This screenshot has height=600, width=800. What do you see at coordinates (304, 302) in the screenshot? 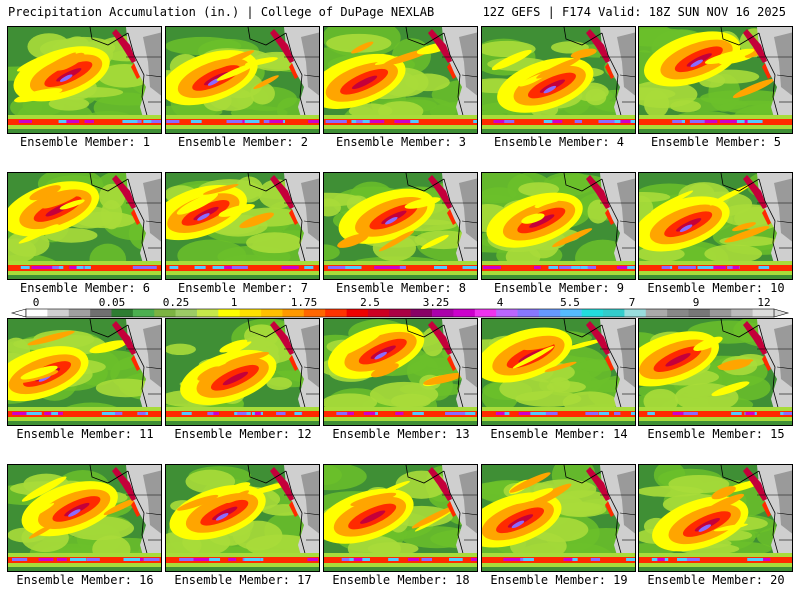
I see `scale-tick-label: 1.75` at bounding box center [304, 302].